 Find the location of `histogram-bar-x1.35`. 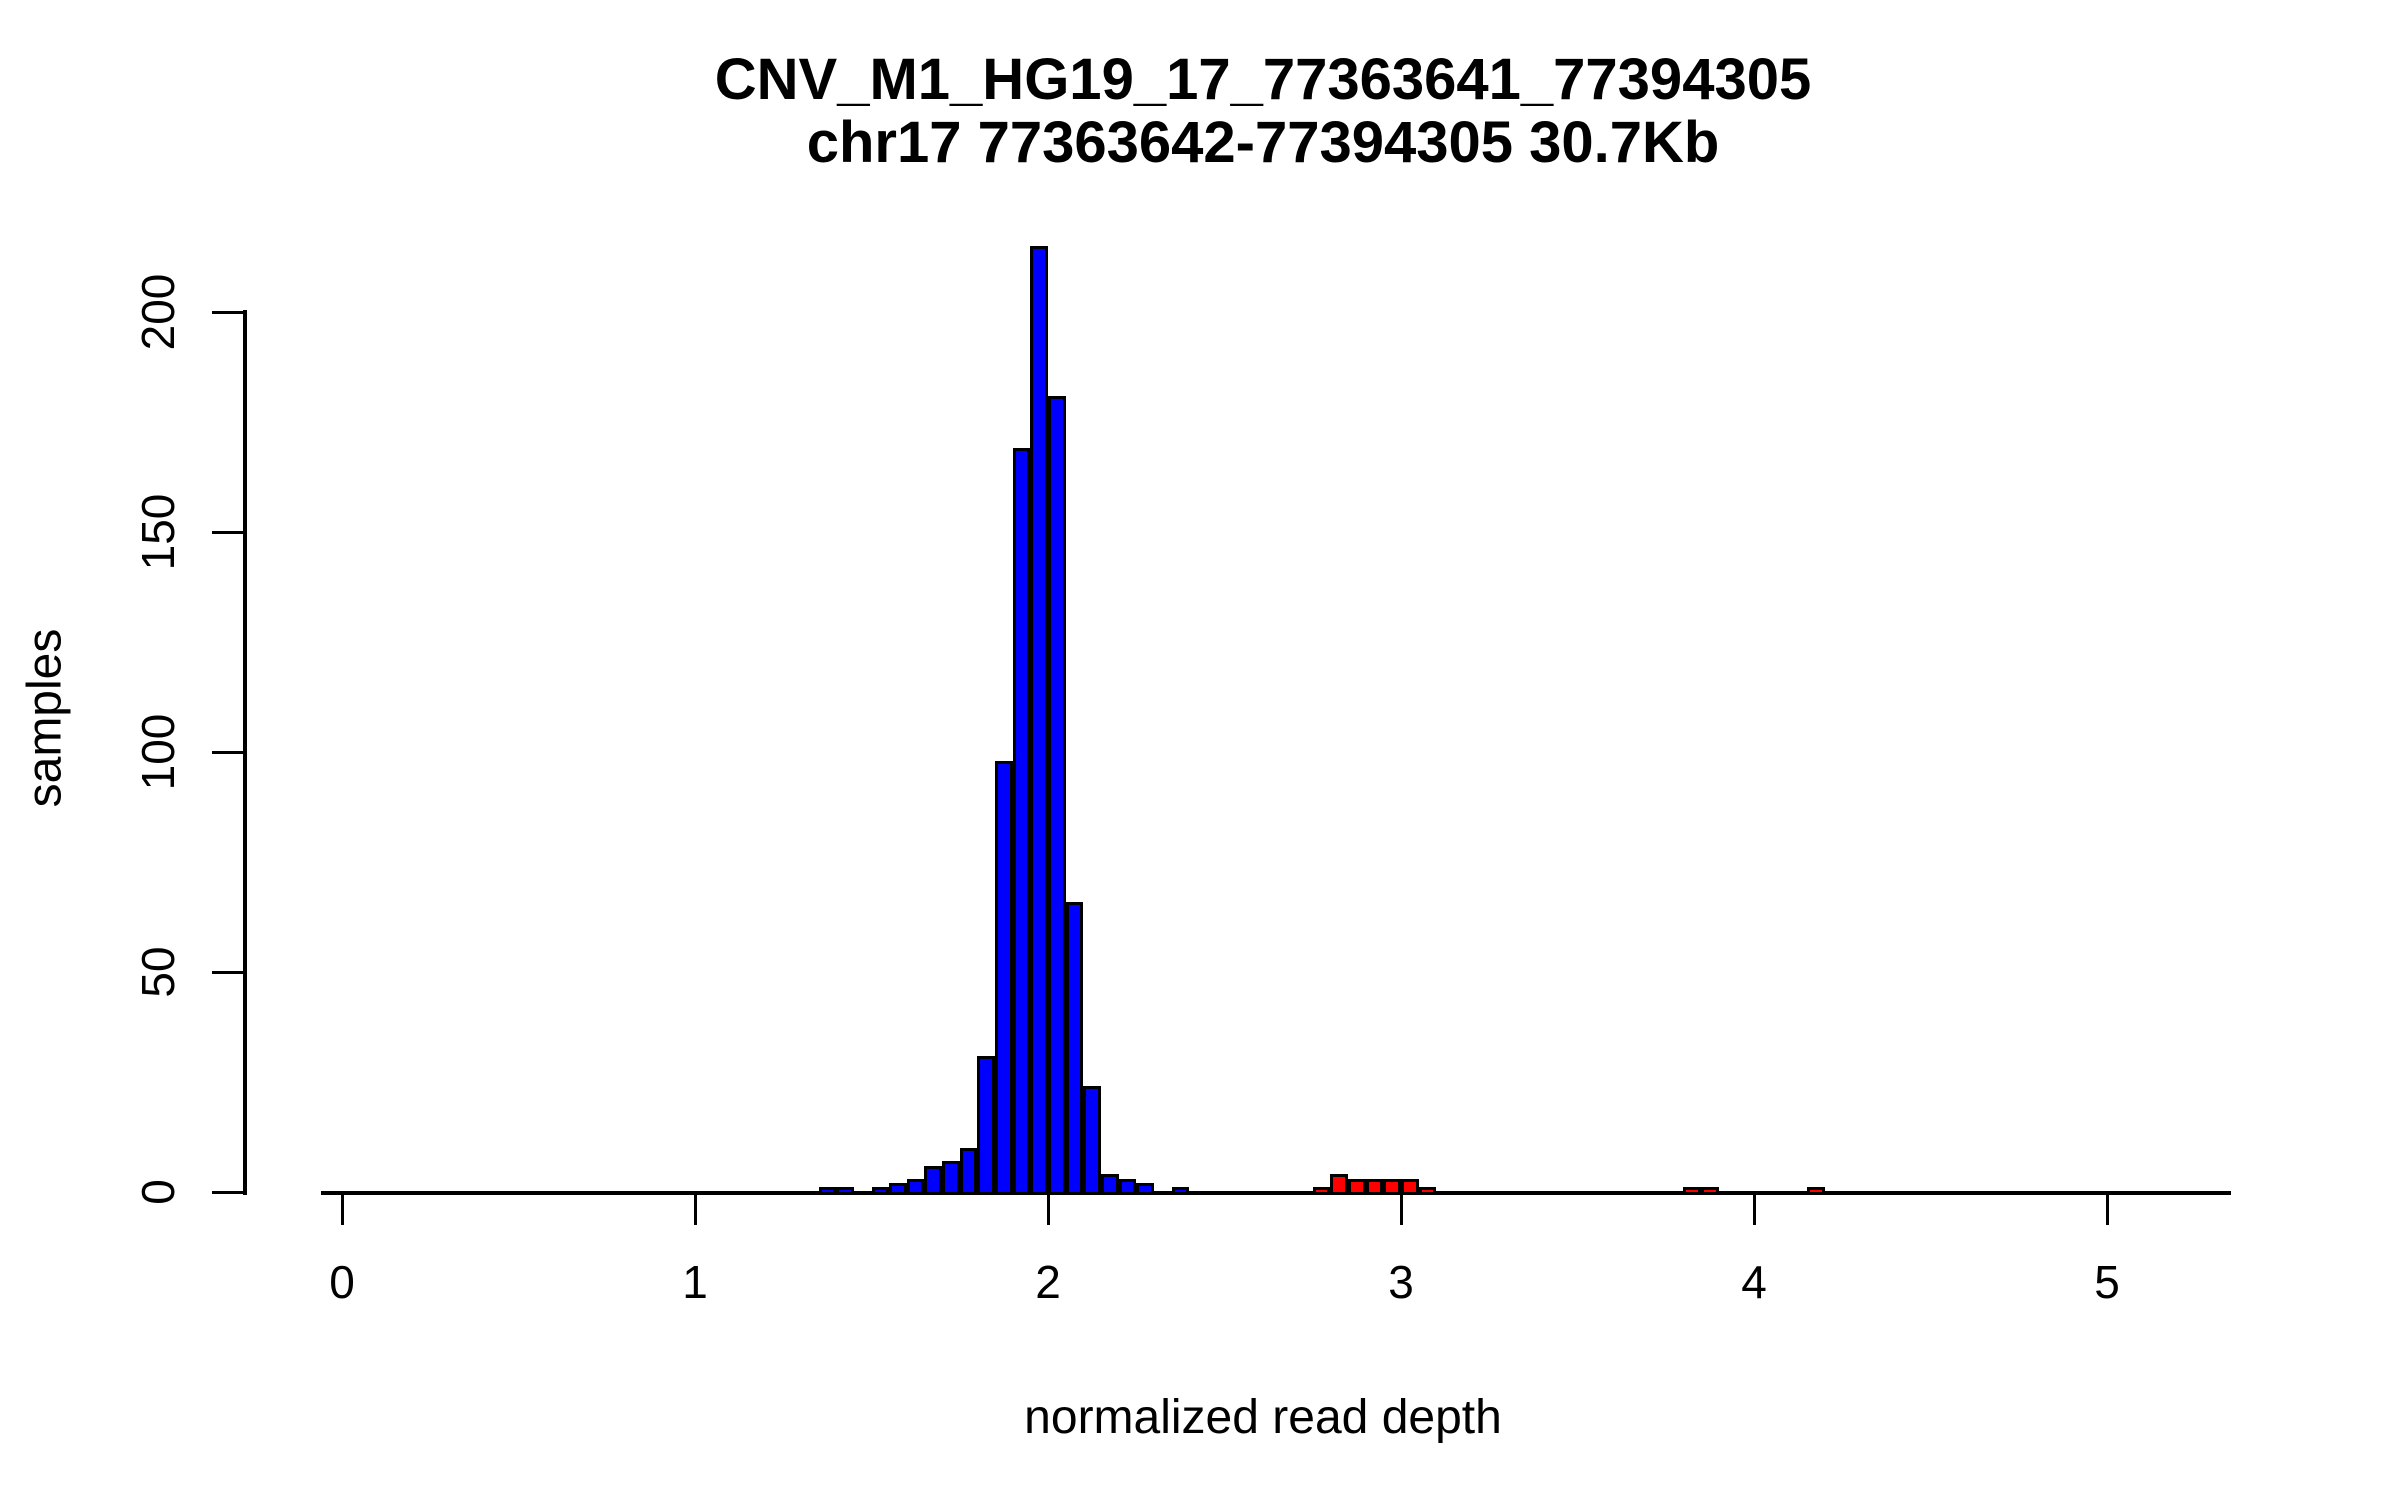

histogram-bar-x1.35 is located at coordinates (827, 1191).